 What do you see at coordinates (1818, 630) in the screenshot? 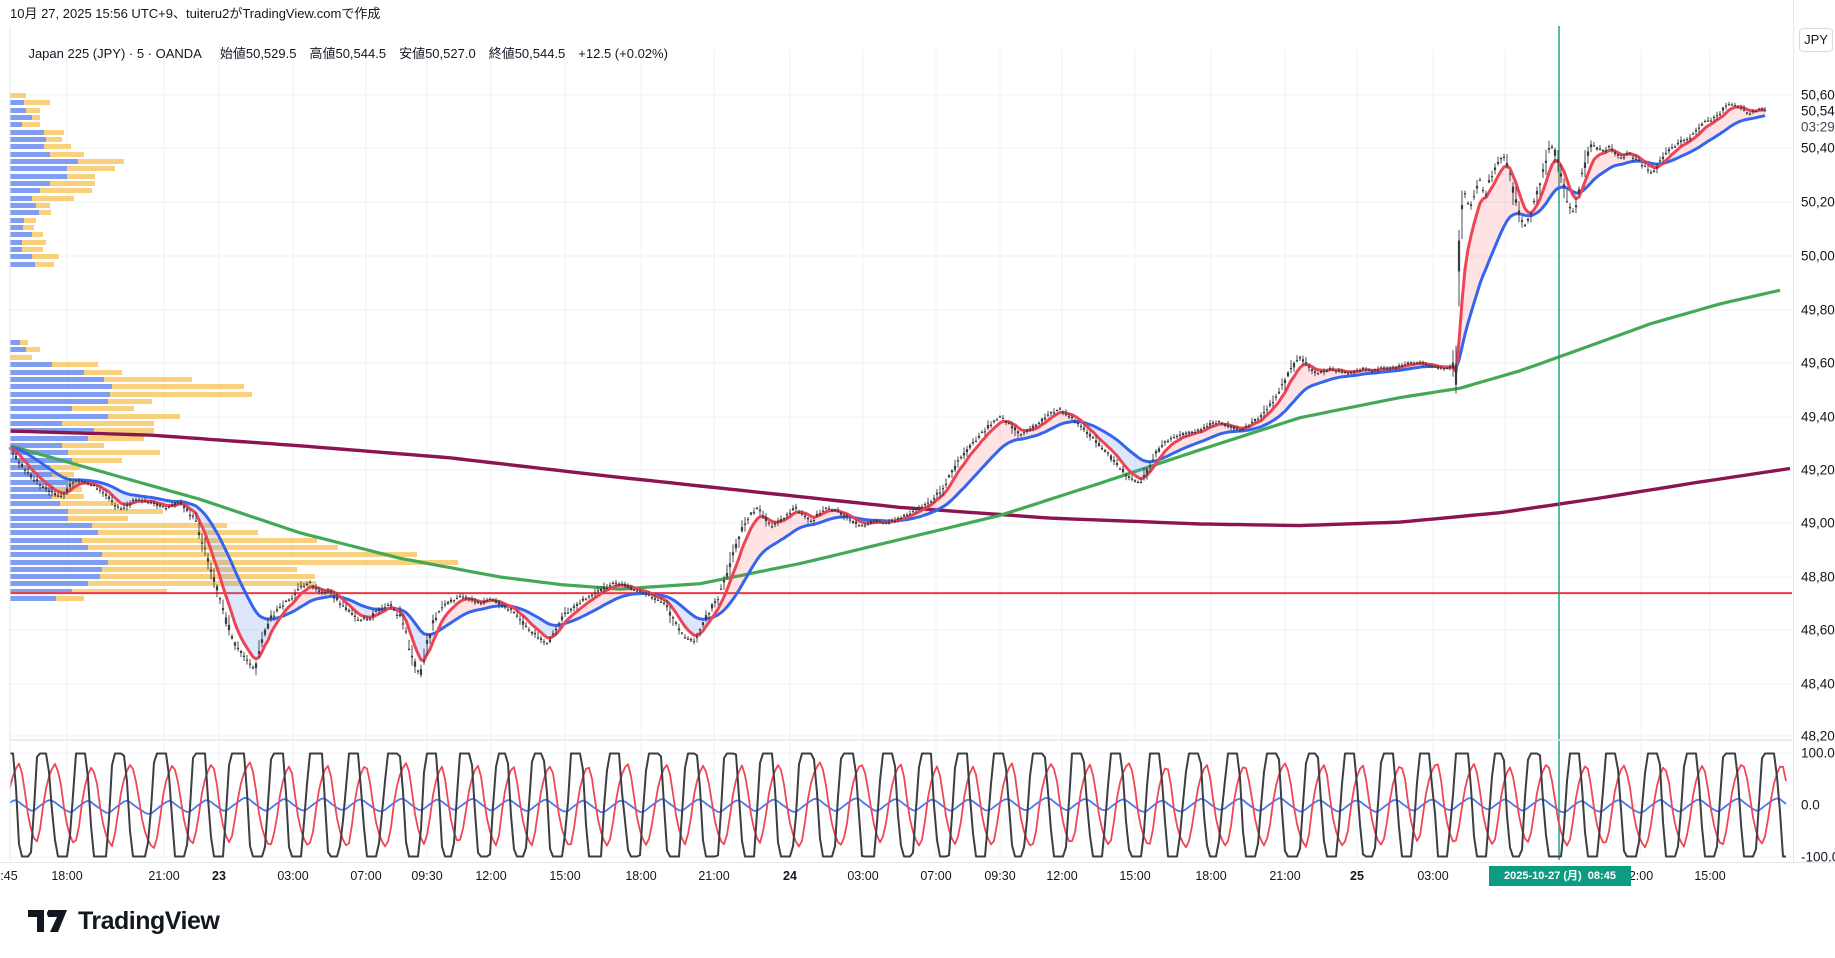
I see `price-tick-label: 48,600.0` at bounding box center [1818, 630].